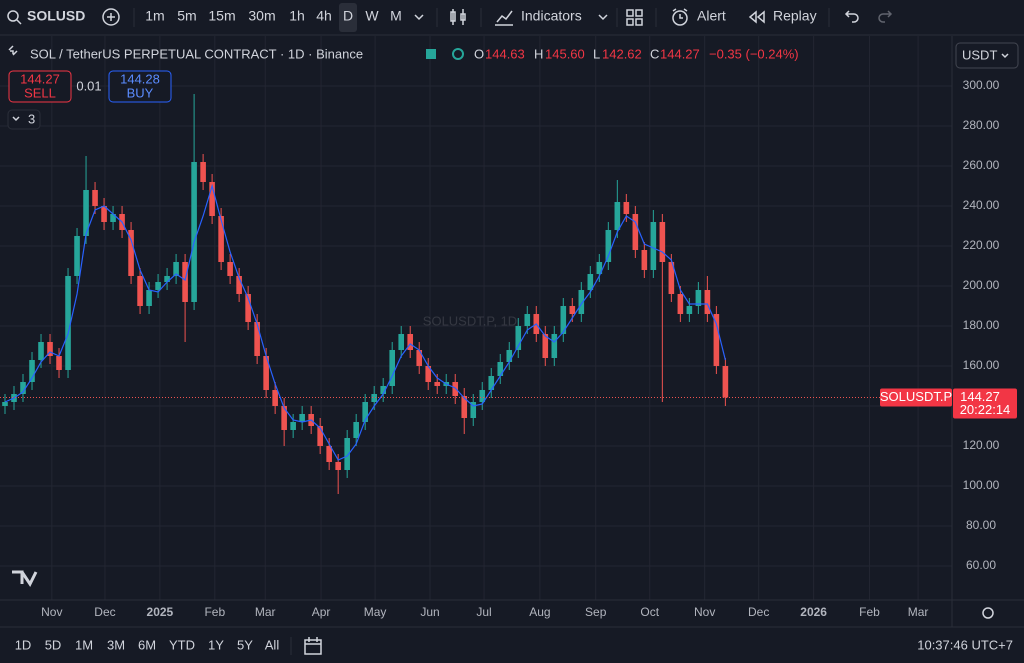  Describe the element at coordinates (981, 325) in the screenshot. I see `y-tick-label: 180.00` at that location.